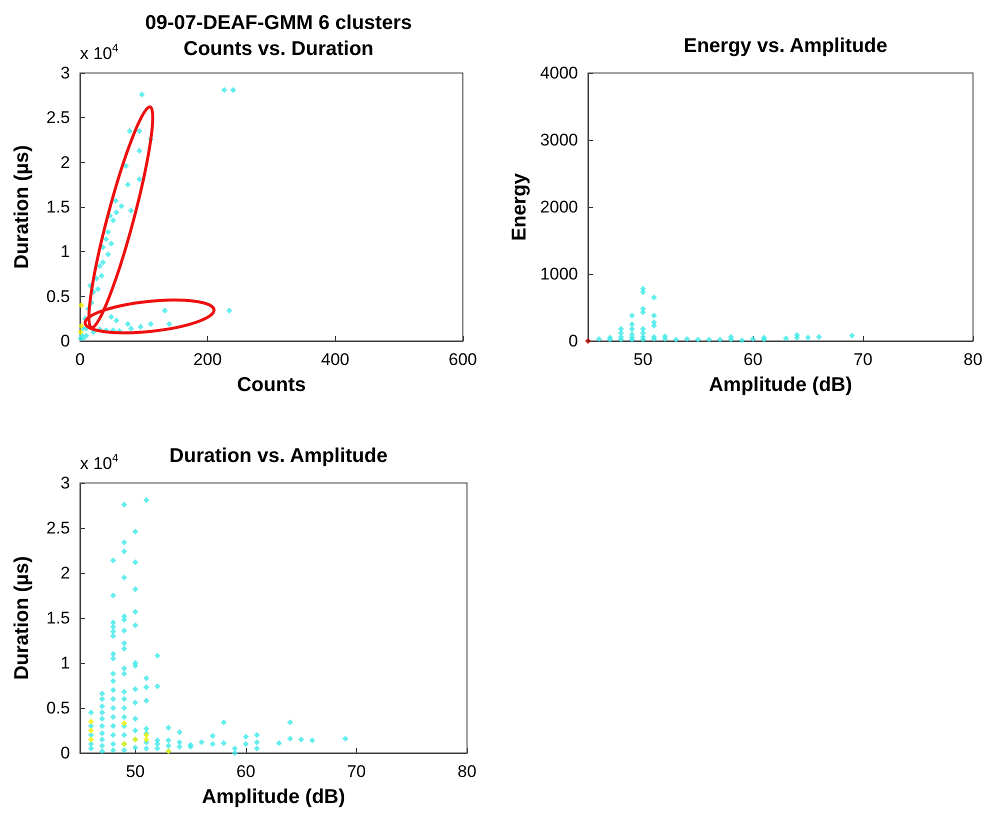 The height and width of the screenshot is (817, 990). I want to click on y-tick-label: 2000, so click(559, 207).